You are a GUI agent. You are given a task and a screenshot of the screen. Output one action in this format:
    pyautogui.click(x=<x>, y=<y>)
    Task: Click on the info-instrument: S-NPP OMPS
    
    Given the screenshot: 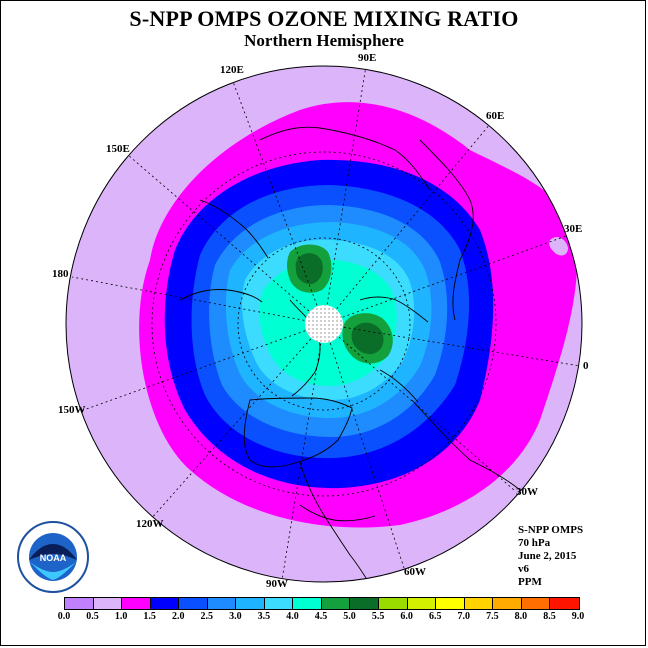 What is the action you would take?
    pyautogui.click(x=551, y=530)
    